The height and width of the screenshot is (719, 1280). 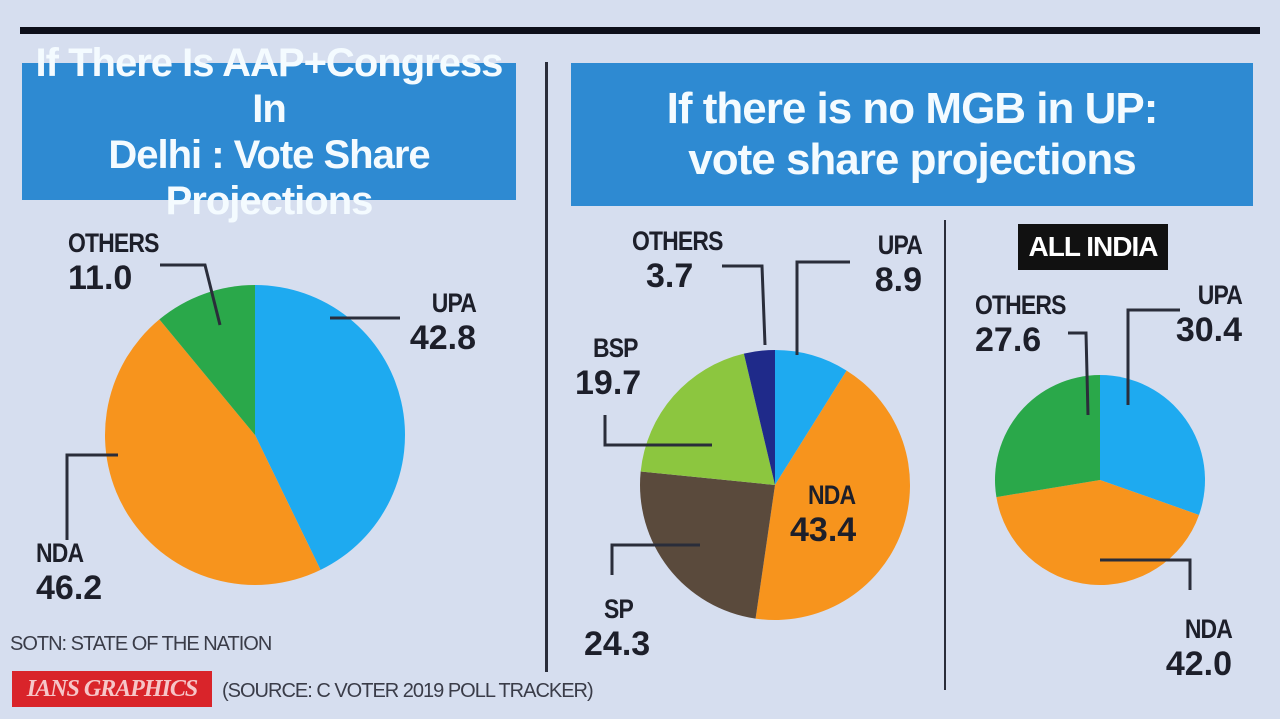 I want to click on delhi-pie, so click(x=255, y=435).